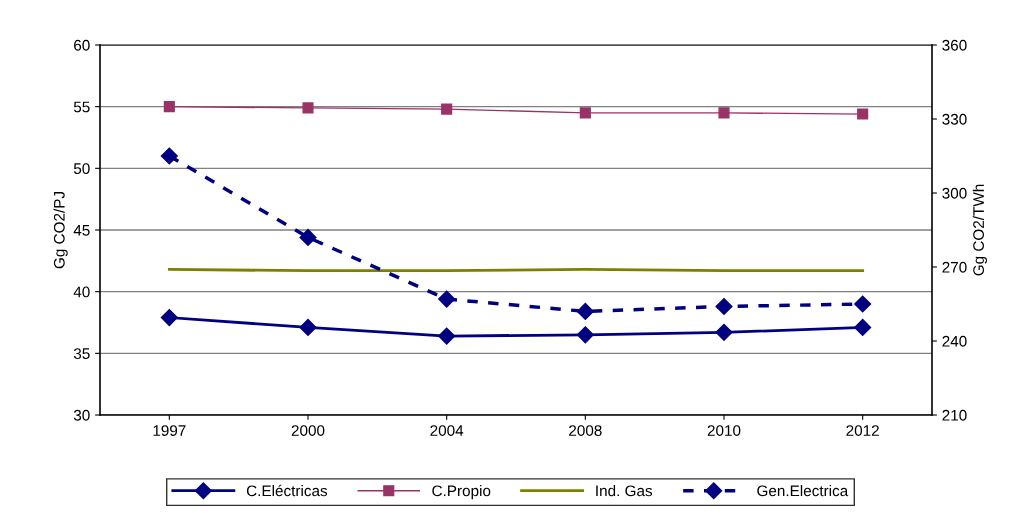 This screenshot has width=1021, height=513. I want to click on legend-label: Gen.Electrica, so click(803, 491).